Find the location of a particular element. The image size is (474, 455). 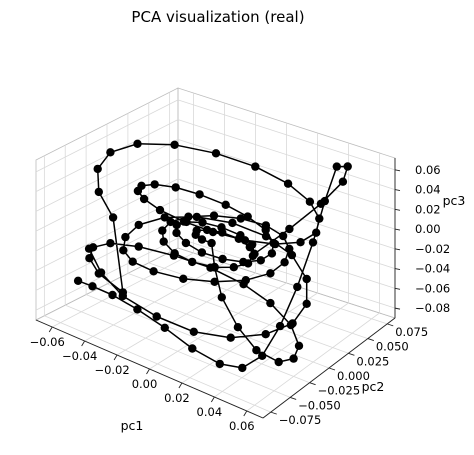

y-tick-label: 0.075 is located at coordinates (411, 332).